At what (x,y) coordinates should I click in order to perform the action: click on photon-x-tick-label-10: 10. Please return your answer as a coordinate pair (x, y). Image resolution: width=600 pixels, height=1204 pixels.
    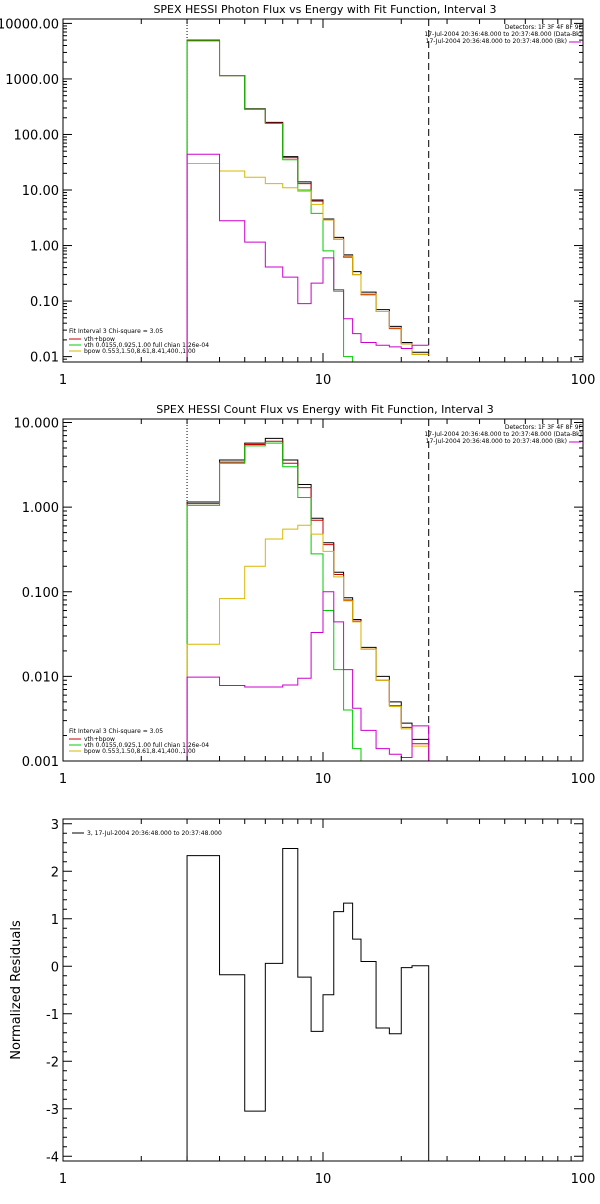
    Looking at the image, I should click on (323, 380).